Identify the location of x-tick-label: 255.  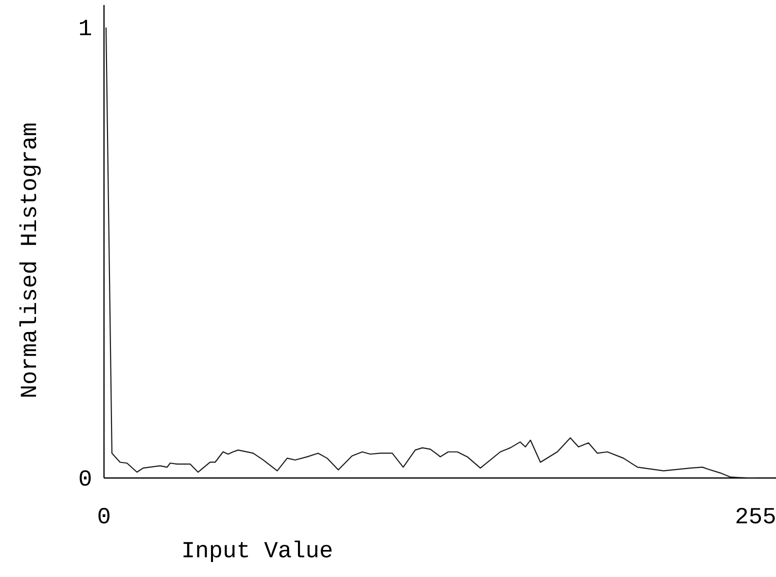
(755, 516).